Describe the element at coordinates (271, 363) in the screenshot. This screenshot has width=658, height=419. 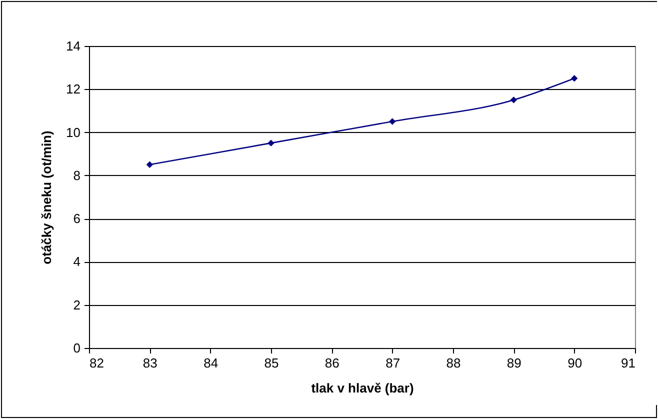
I see `x-tick-label: 85` at that location.